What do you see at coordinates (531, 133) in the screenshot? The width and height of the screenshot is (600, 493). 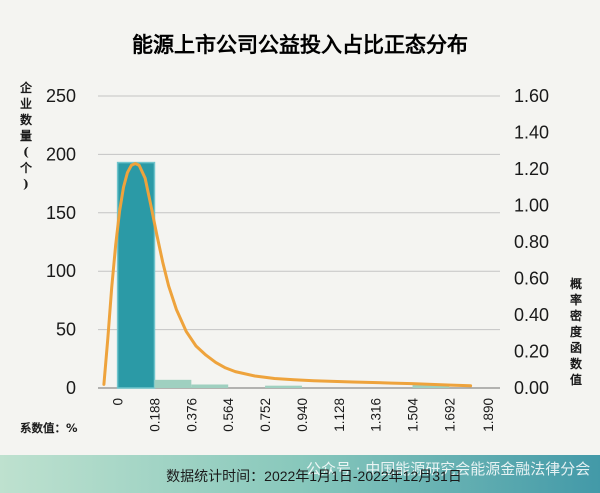 I see `right-tick-label: 1.40` at bounding box center [531, 133].